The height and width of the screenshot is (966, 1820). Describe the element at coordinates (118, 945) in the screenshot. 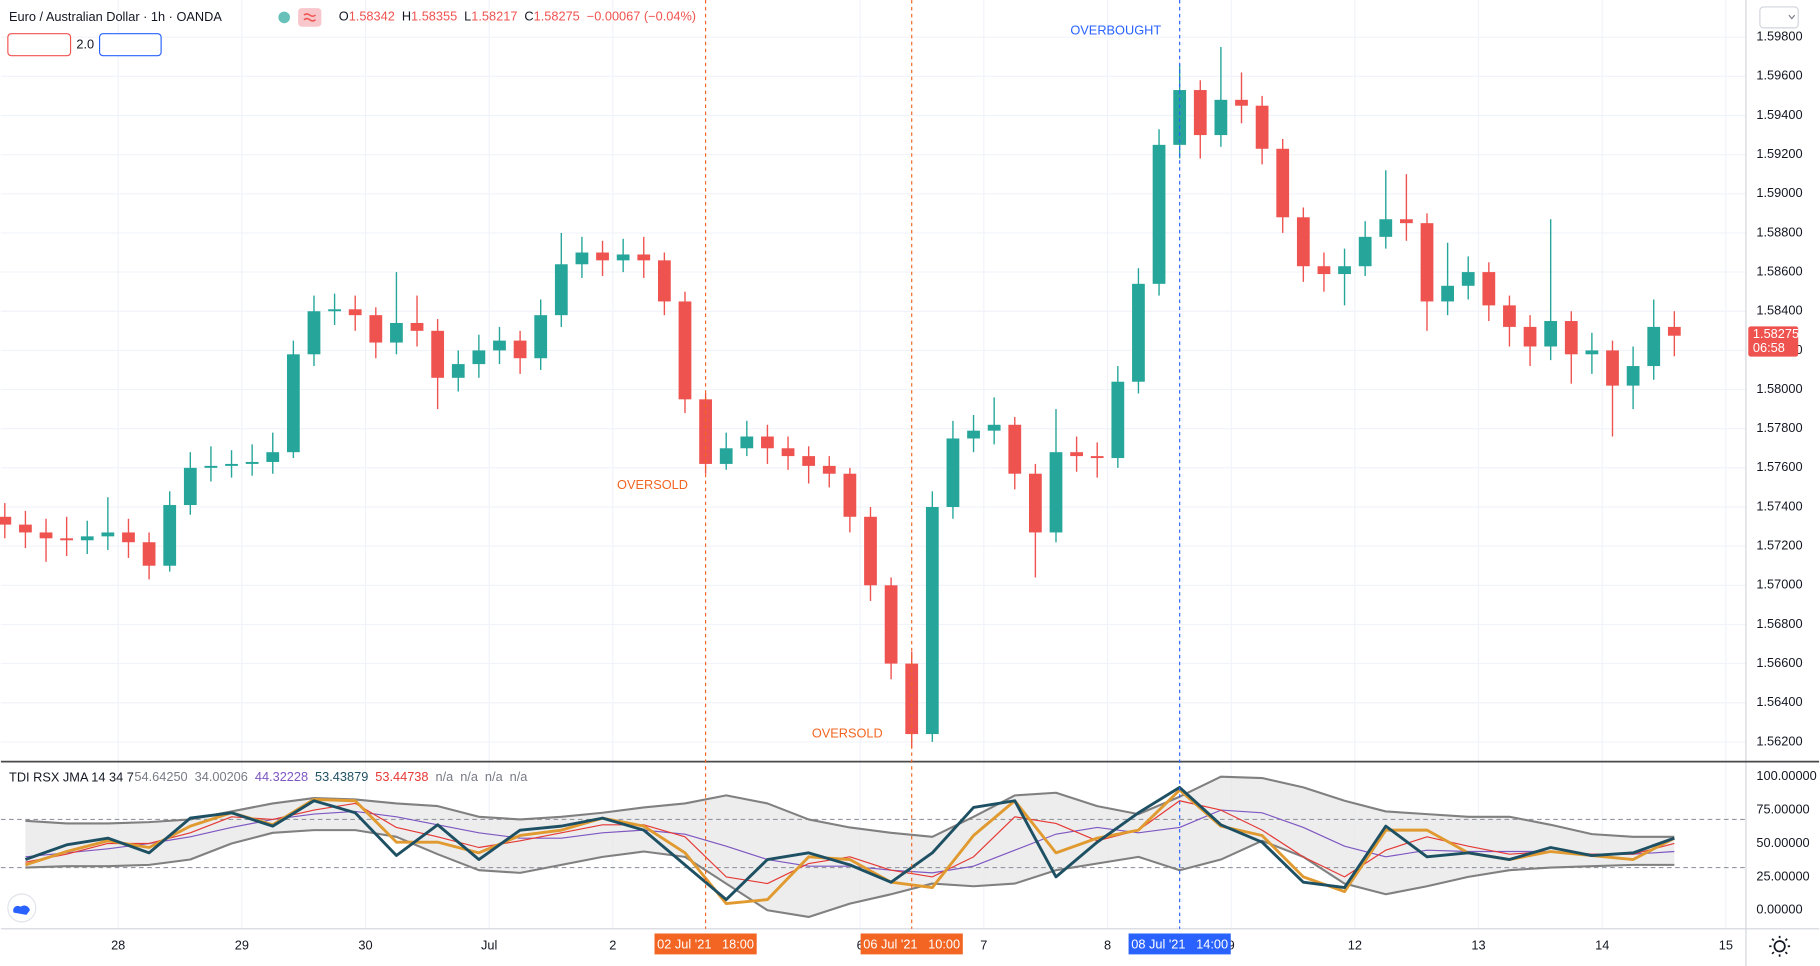

I see `x-tick-label: 28` at that location.